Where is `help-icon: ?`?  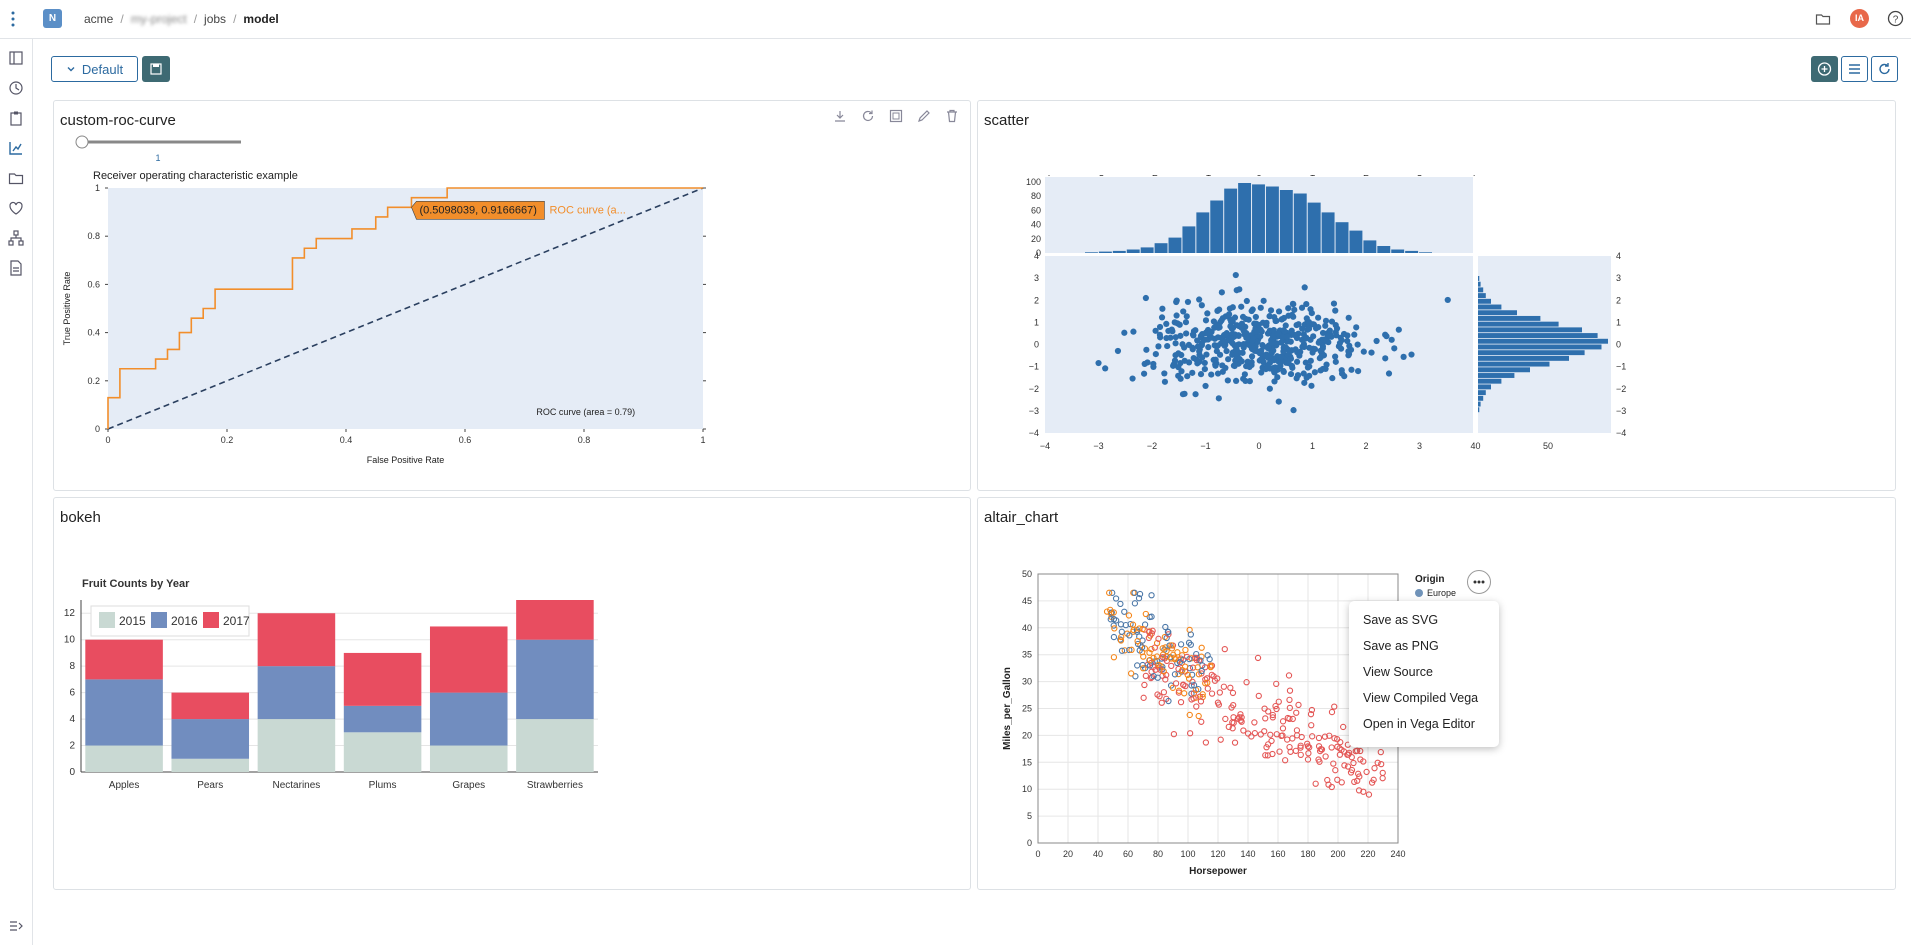 help-icon: ? is located at coordinates (1895, 21).